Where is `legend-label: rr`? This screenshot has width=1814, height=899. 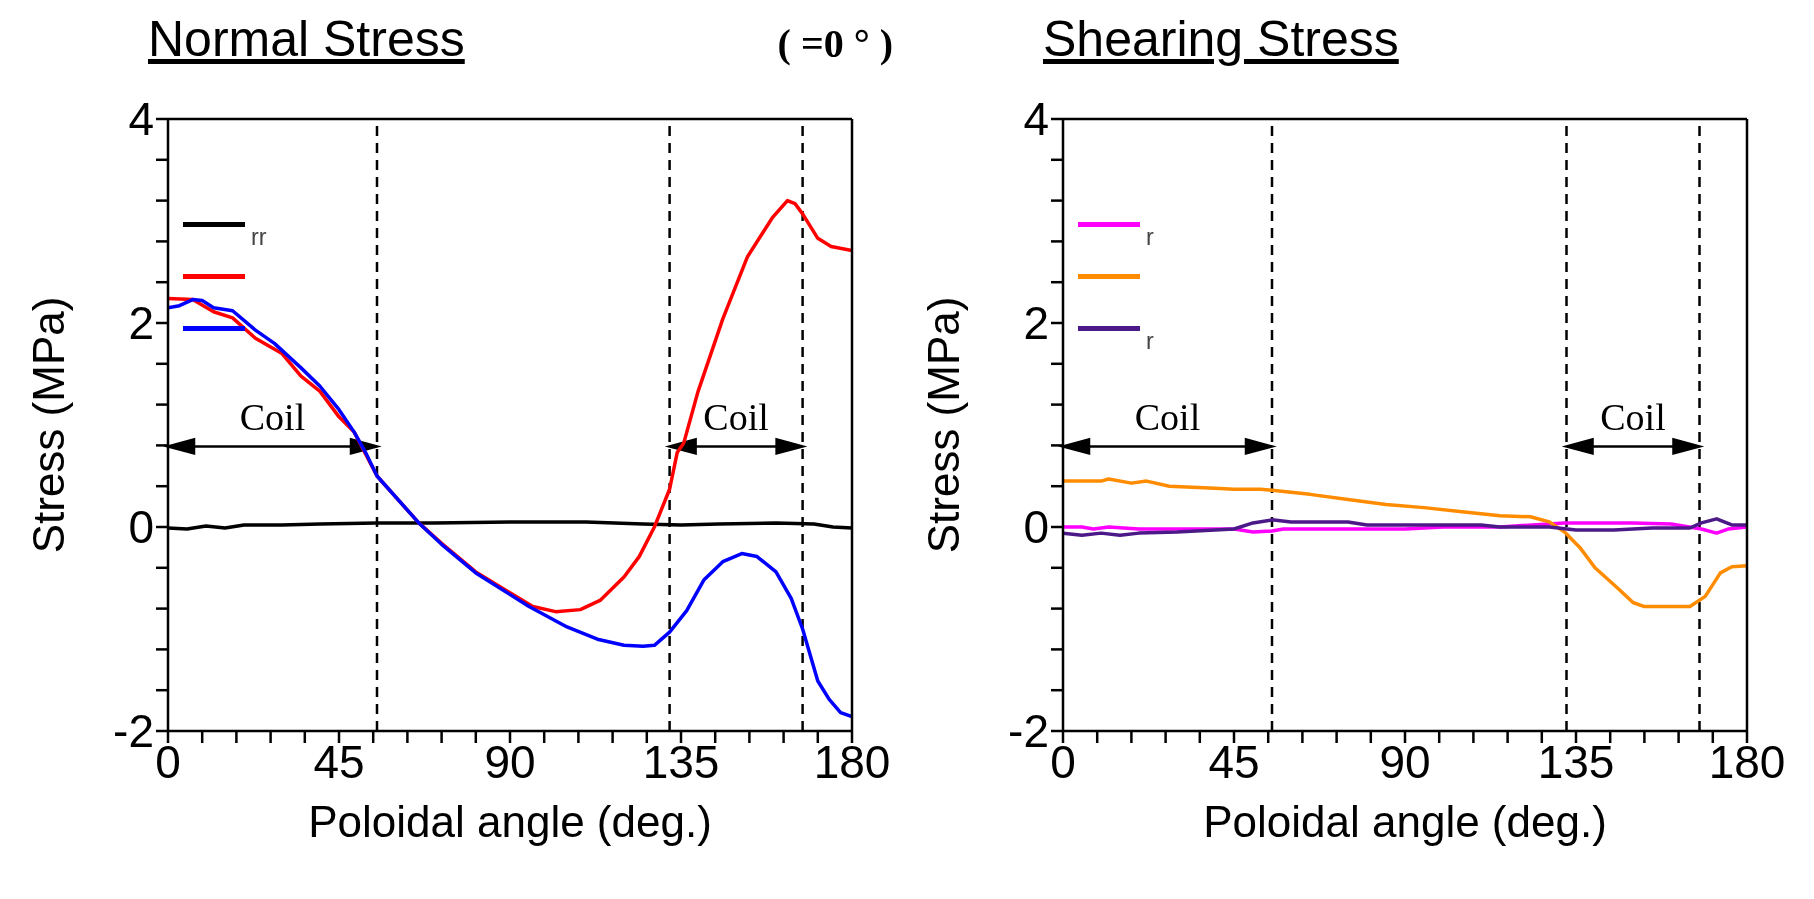
legend-label: rr is located at coordinates (259, 236).